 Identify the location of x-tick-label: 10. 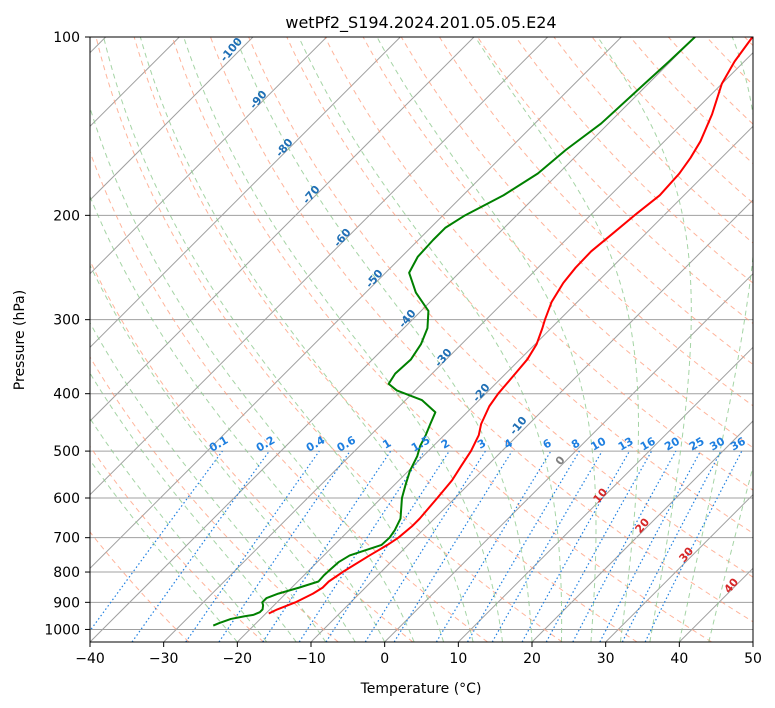
(458, 659).